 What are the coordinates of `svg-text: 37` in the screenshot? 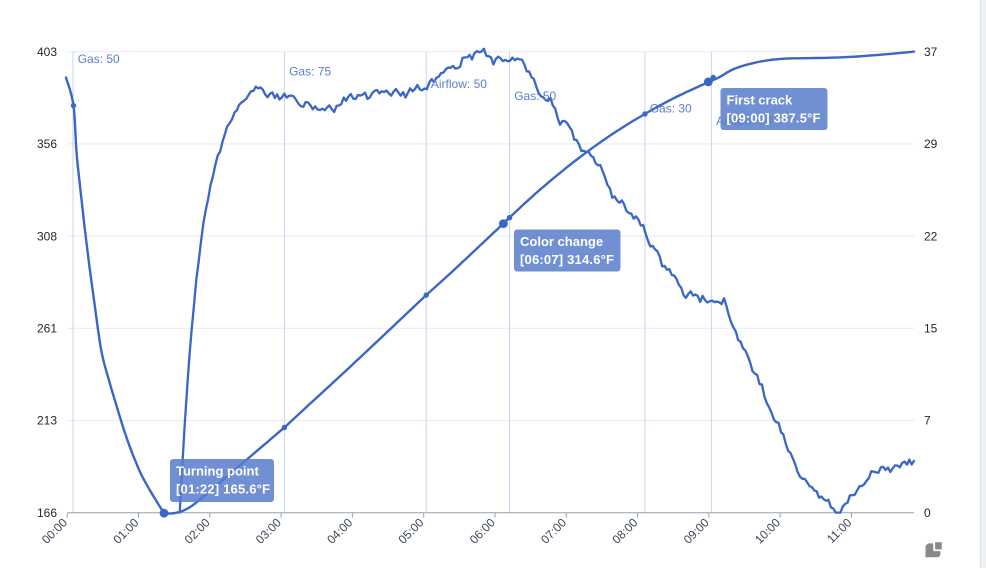 It's located at (931, 52).